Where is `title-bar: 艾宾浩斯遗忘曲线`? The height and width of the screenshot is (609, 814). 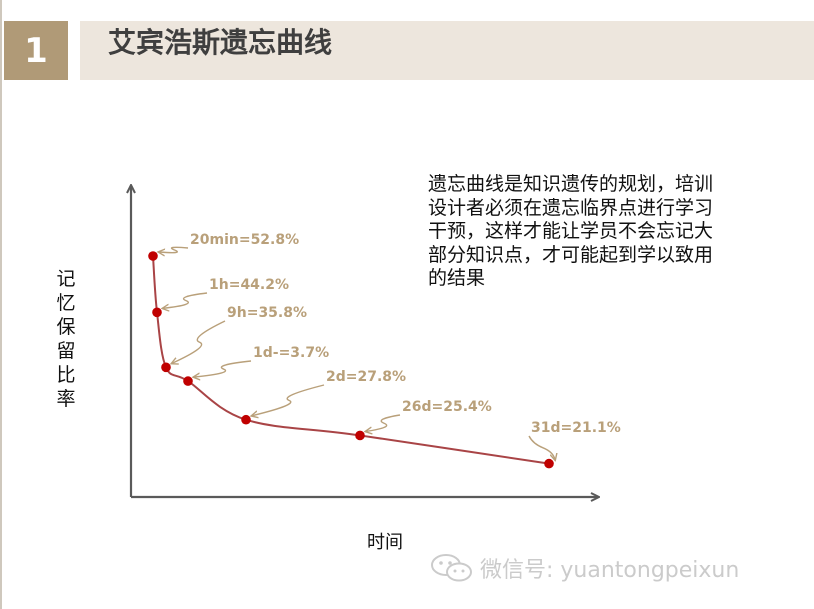
title-bar: 艾宾浩斯遗忘曲线 is located at coordinates (447, 50).